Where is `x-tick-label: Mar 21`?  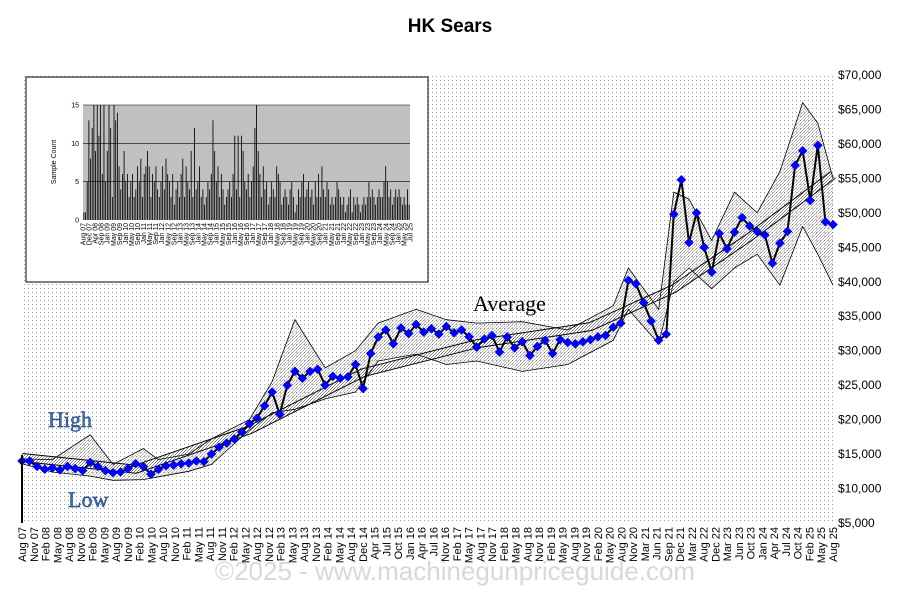
x-tick-label: Mar 21 is located at coordinates (646, 544).